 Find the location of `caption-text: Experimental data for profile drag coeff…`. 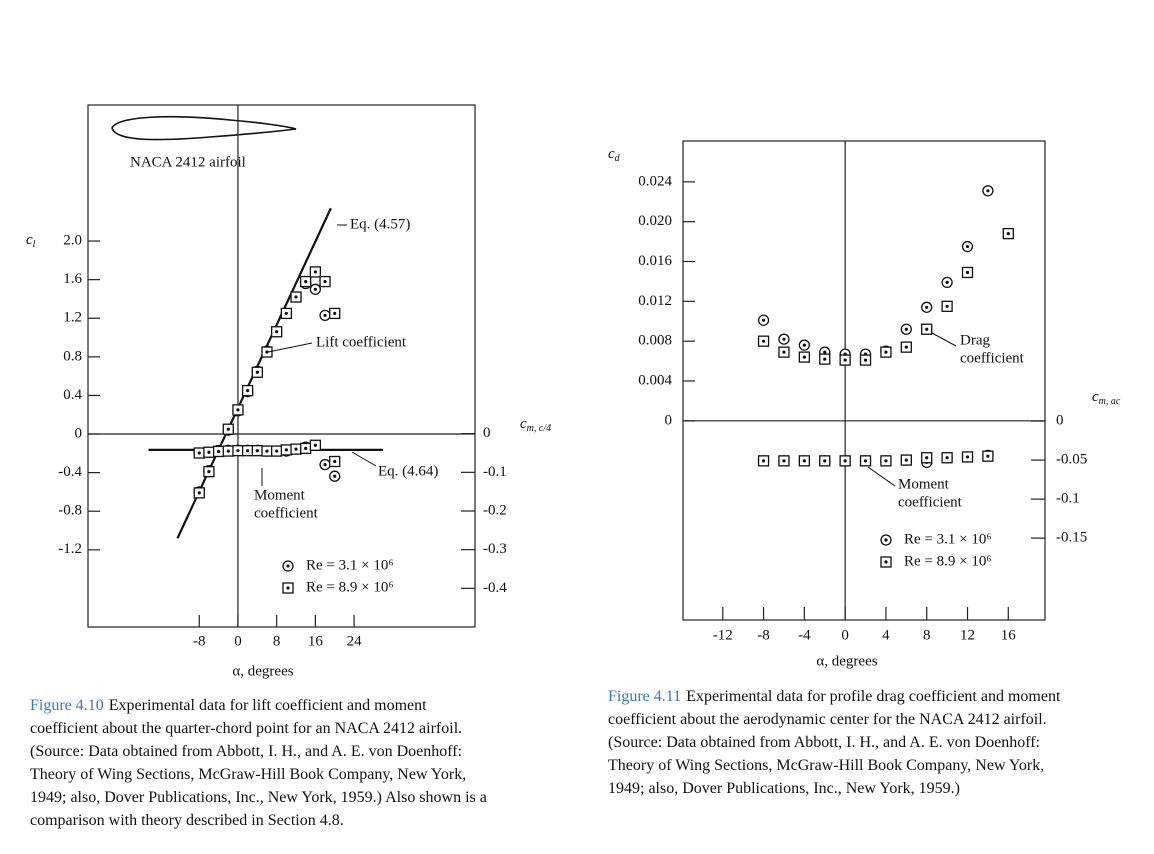

caption-text: Experimental data for profile drag coeff… is located at coordinates (873, 696).